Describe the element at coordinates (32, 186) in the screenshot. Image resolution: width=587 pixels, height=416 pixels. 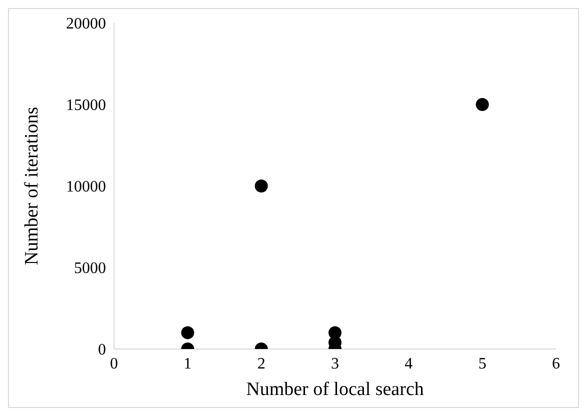
I see `y-axis-title: Number of iterations` at that location.